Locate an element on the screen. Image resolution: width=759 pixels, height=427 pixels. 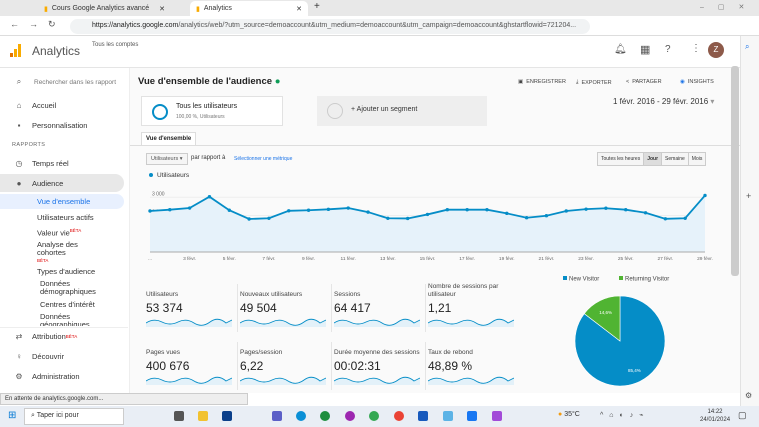
metric-label: Sessions is located at coordinates (347, 294).